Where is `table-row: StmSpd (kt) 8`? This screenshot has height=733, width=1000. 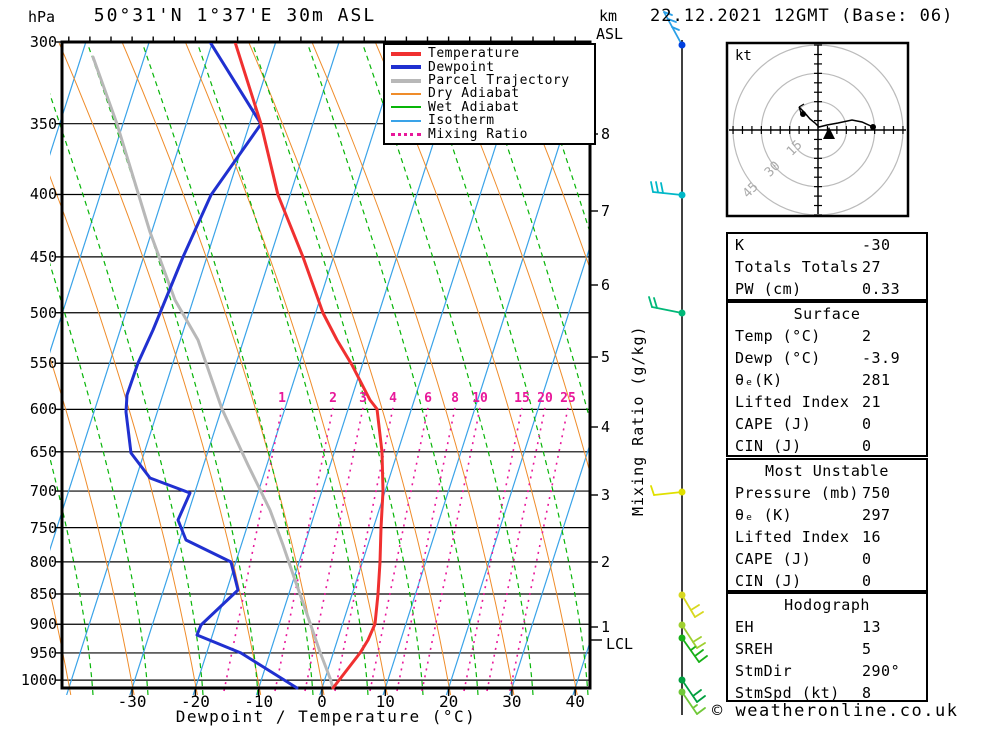 table-row: StmSpd (kt) 8 is located at coordinates (827, 693).